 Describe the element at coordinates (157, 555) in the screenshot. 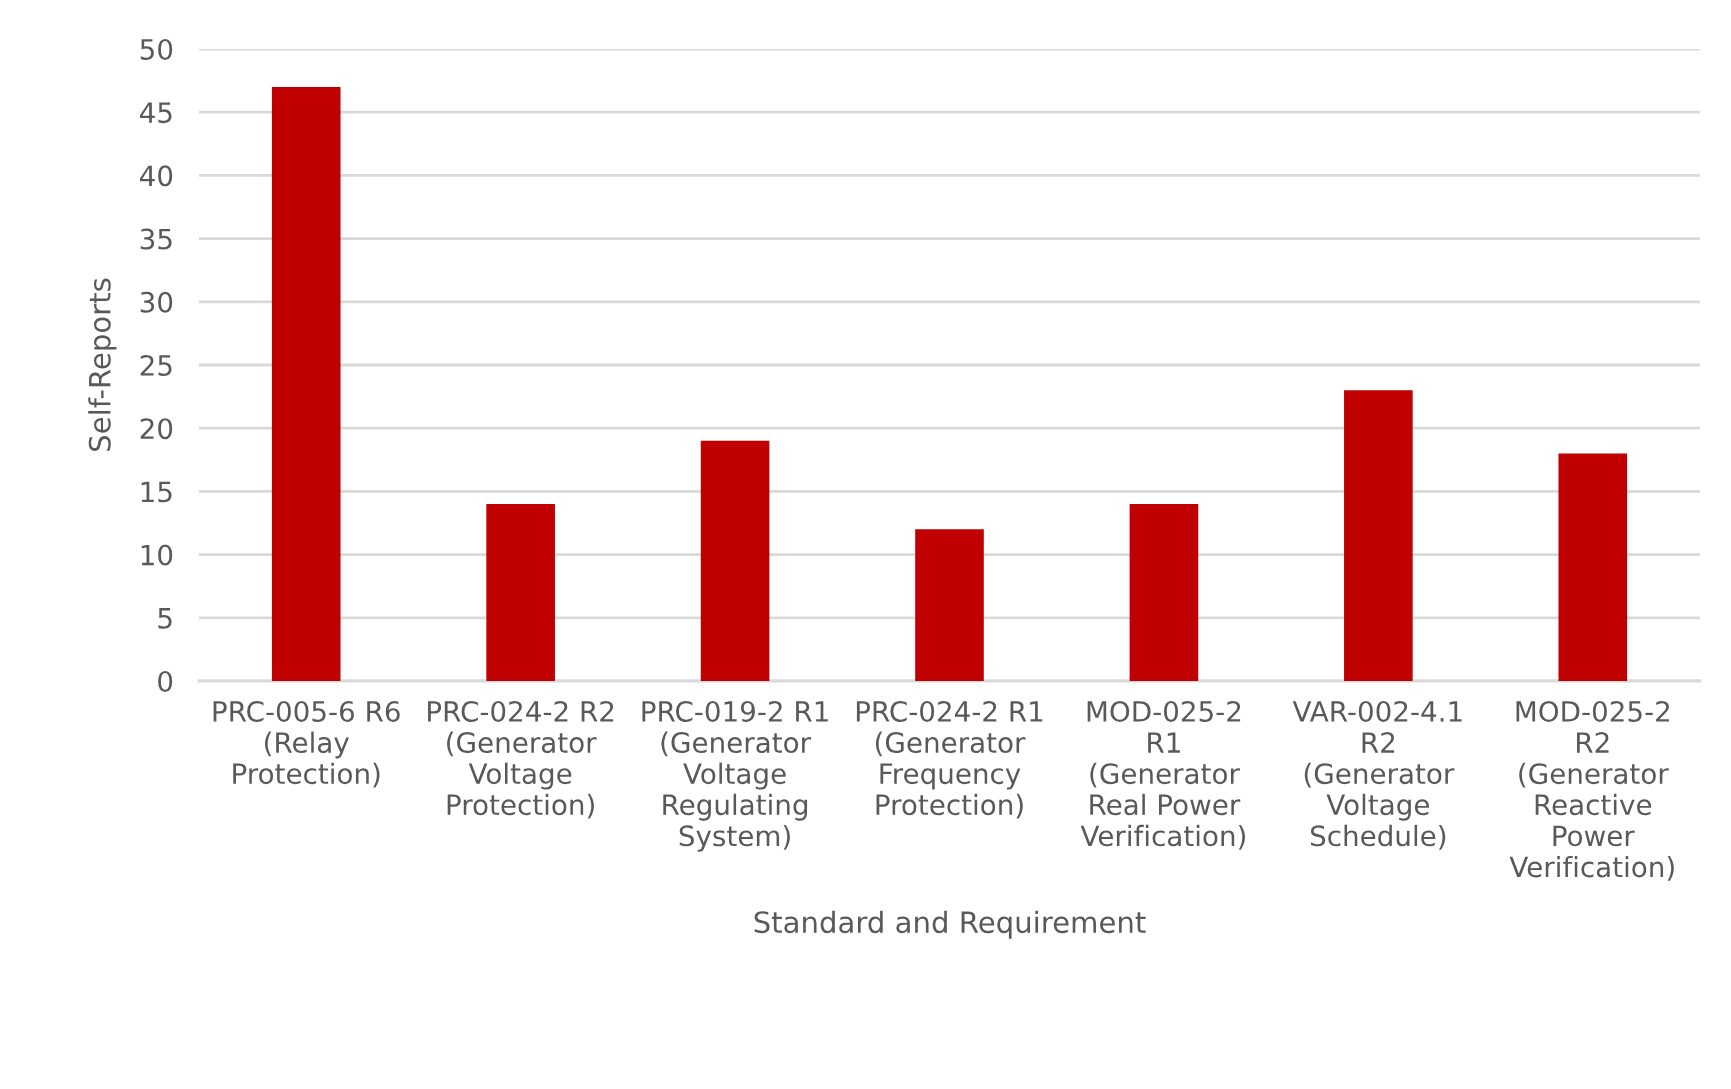

I see `y-tick-label: 10` at that location.